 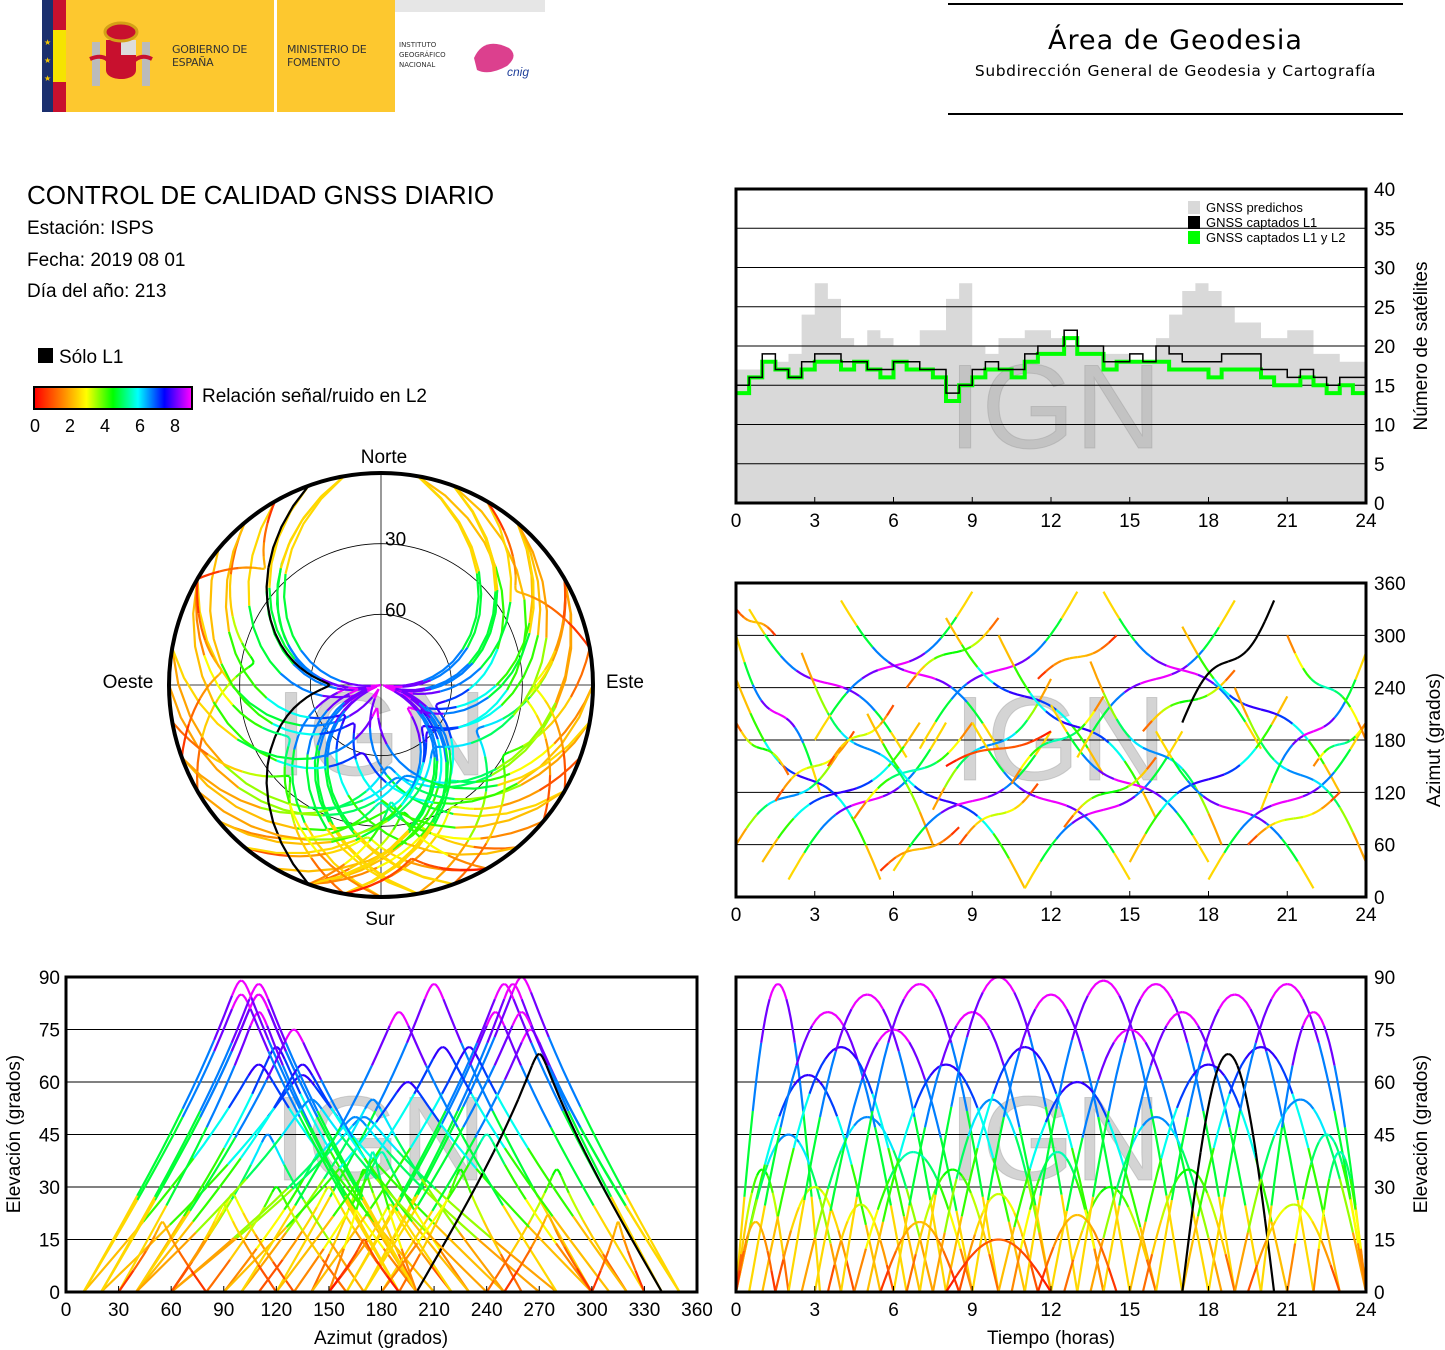 I want to click on ministerio-block: MINISTERIO DE FOMENTO, so click(x=336, y=56).